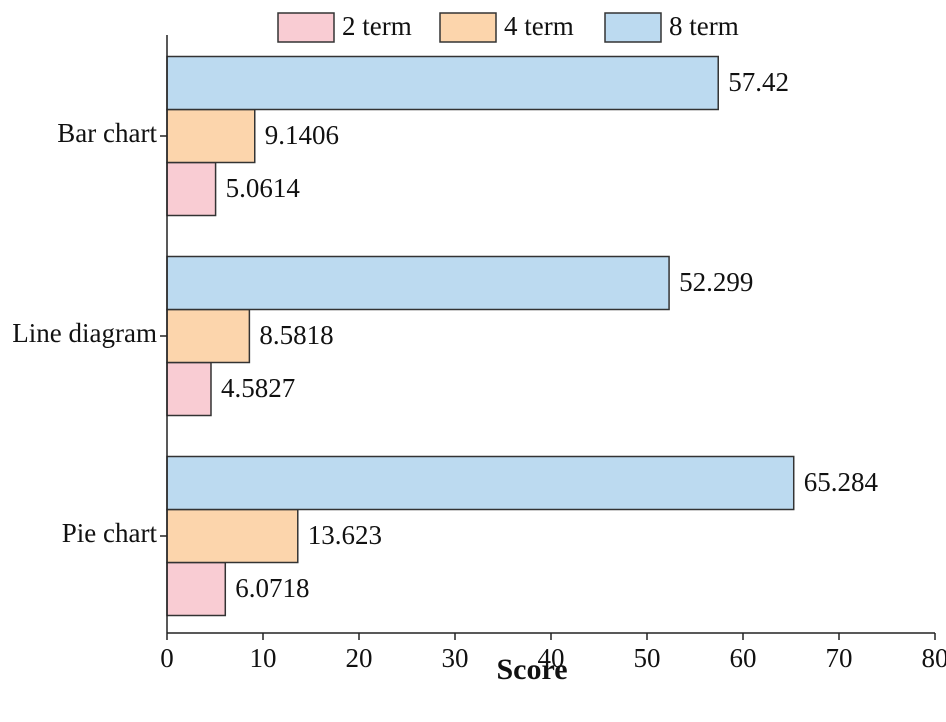 This screenshot has height=722, width=946. I want to click on value-label: 13.623, so click(345, 535).